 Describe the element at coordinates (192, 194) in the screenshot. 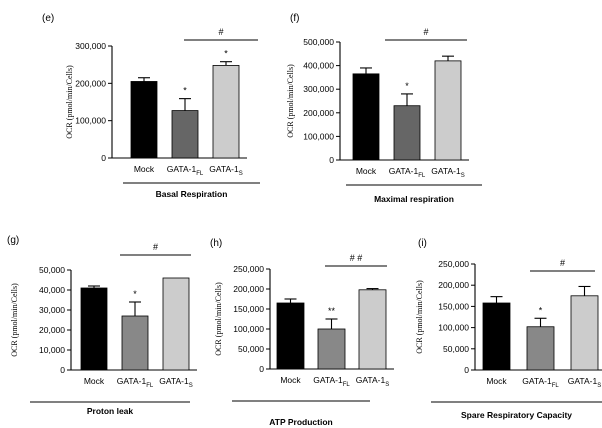

I see `x-axis-title: Basal Respiration` at that location.